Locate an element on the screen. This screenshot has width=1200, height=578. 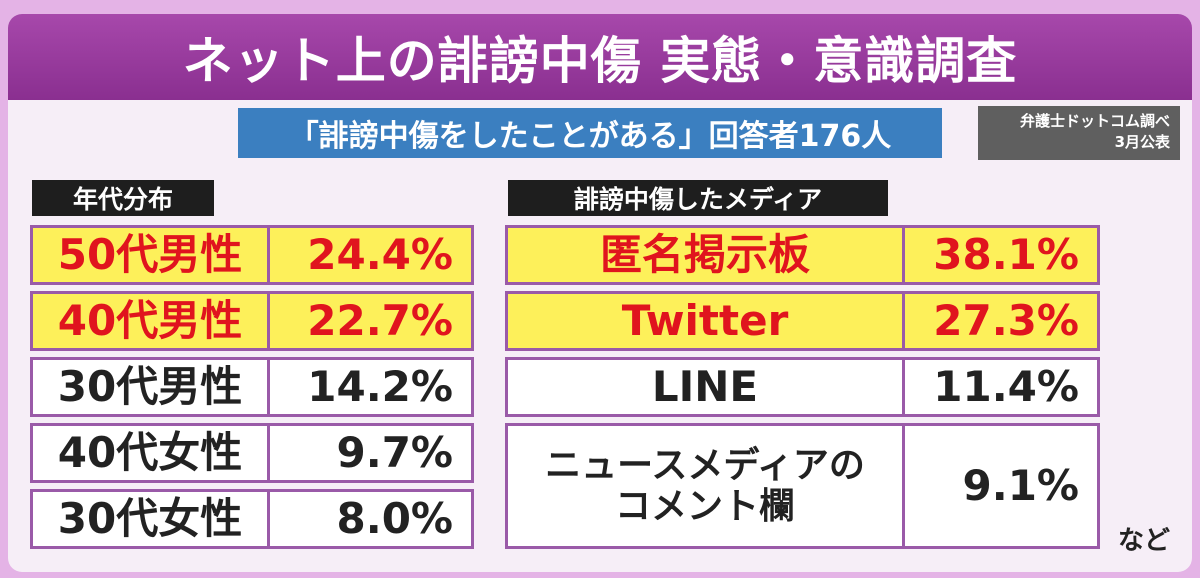
value-cell: 22.7% is located at coordinates (370, 321).